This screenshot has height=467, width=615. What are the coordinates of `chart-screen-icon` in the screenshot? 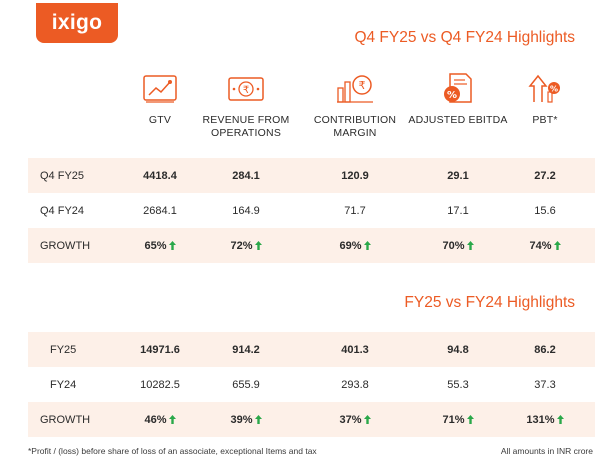 It's located at (160, 87).